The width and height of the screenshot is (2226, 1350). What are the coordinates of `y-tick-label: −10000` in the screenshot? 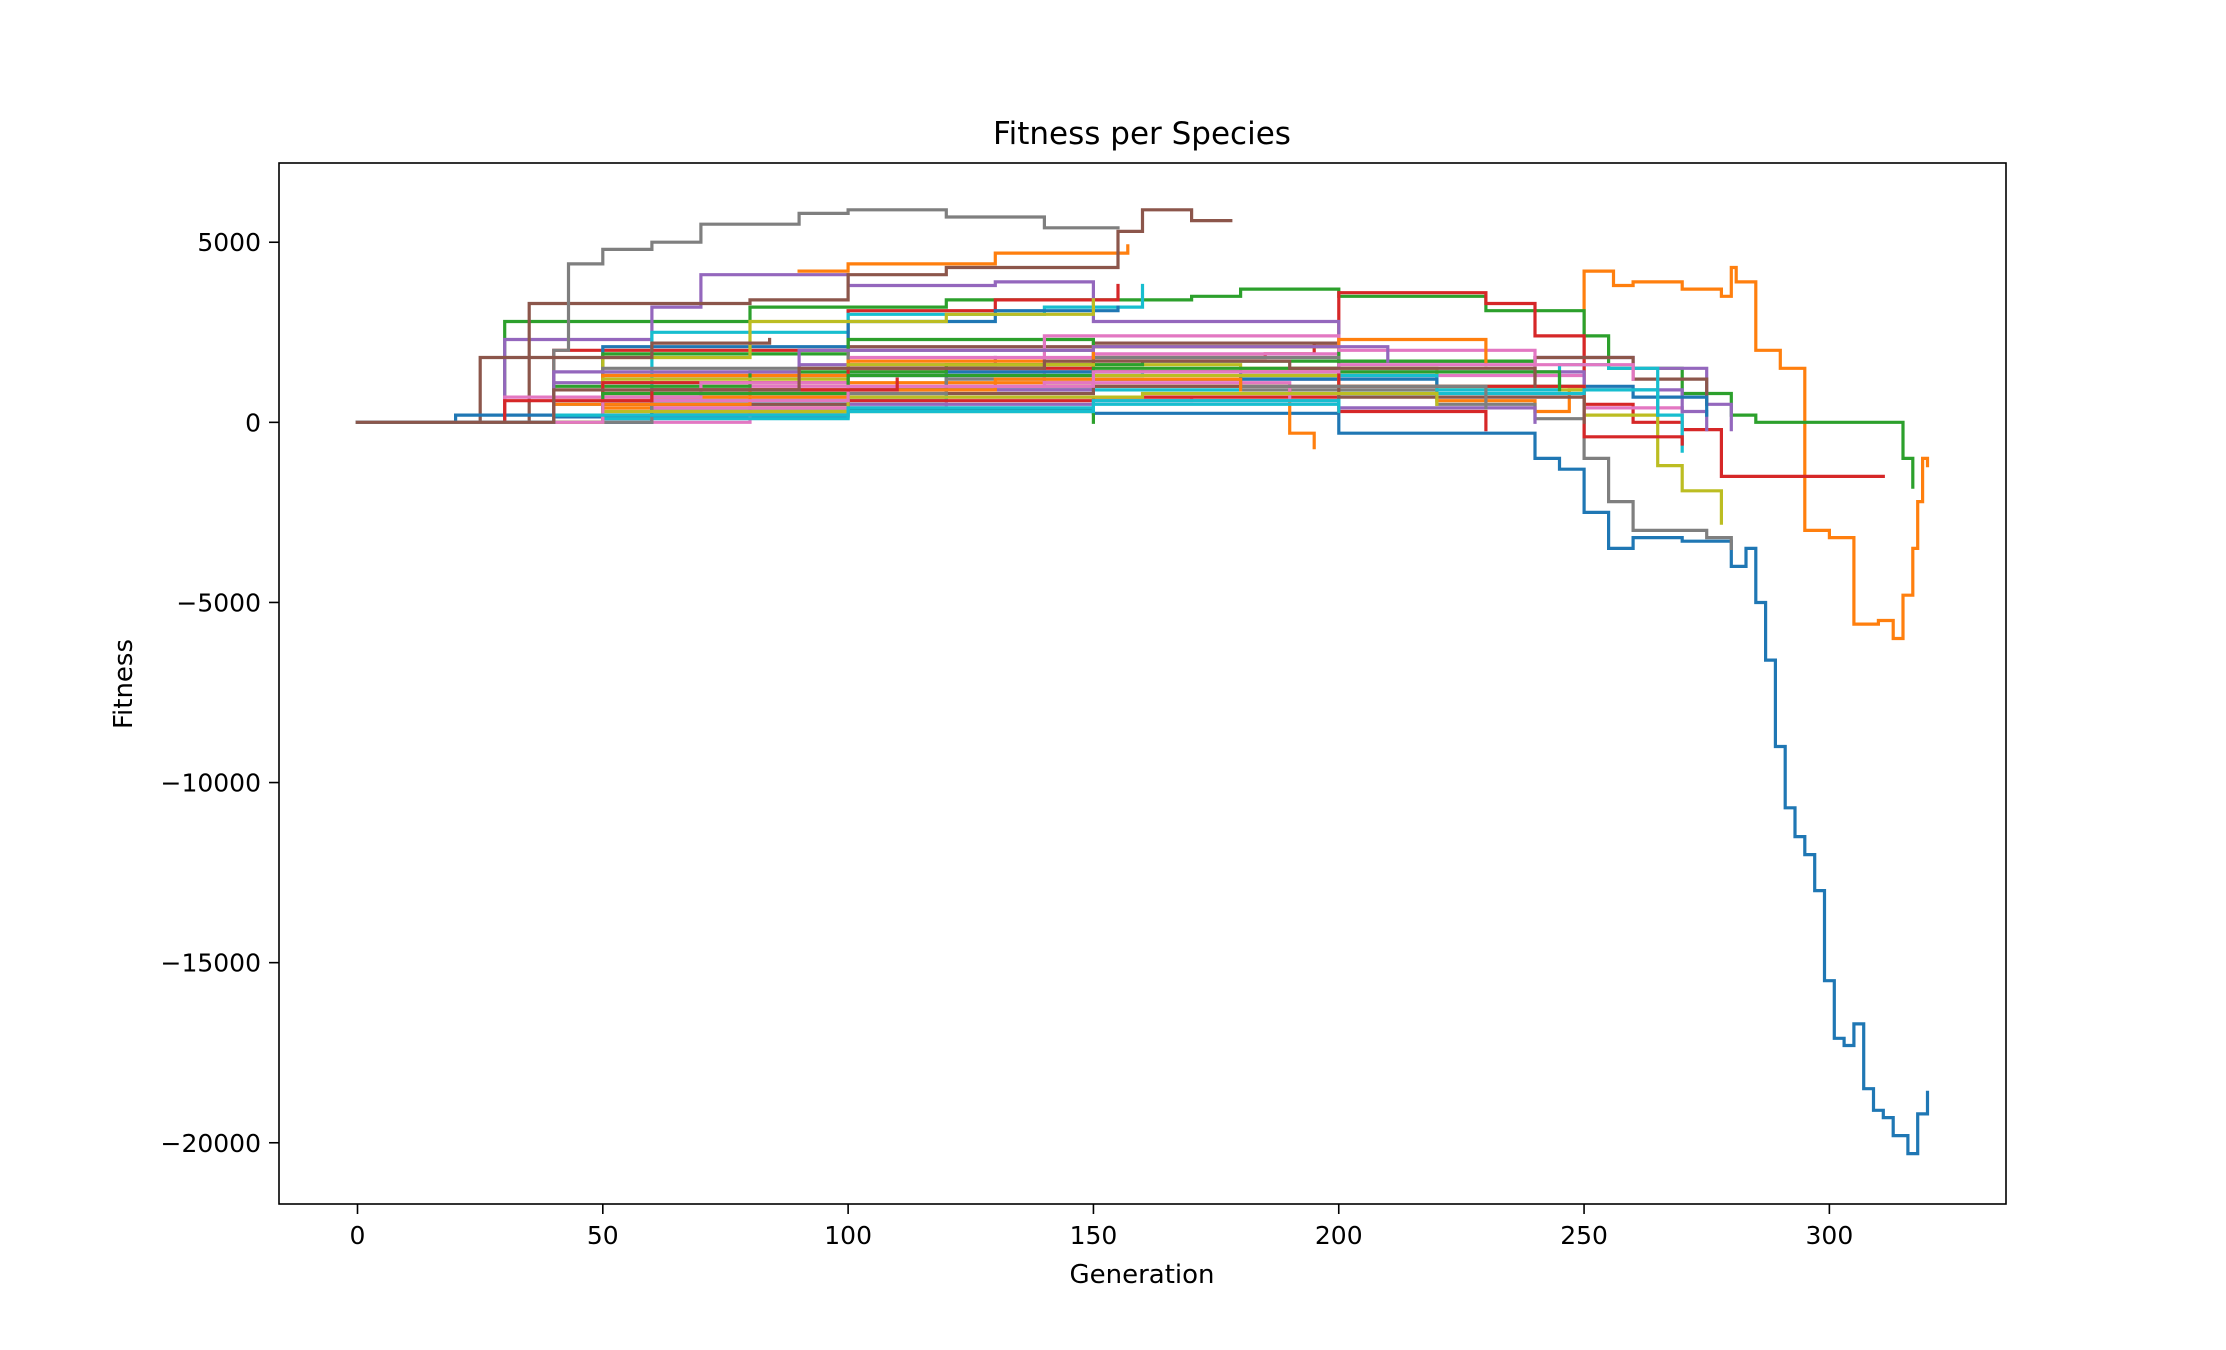 It's located at (211, 783).